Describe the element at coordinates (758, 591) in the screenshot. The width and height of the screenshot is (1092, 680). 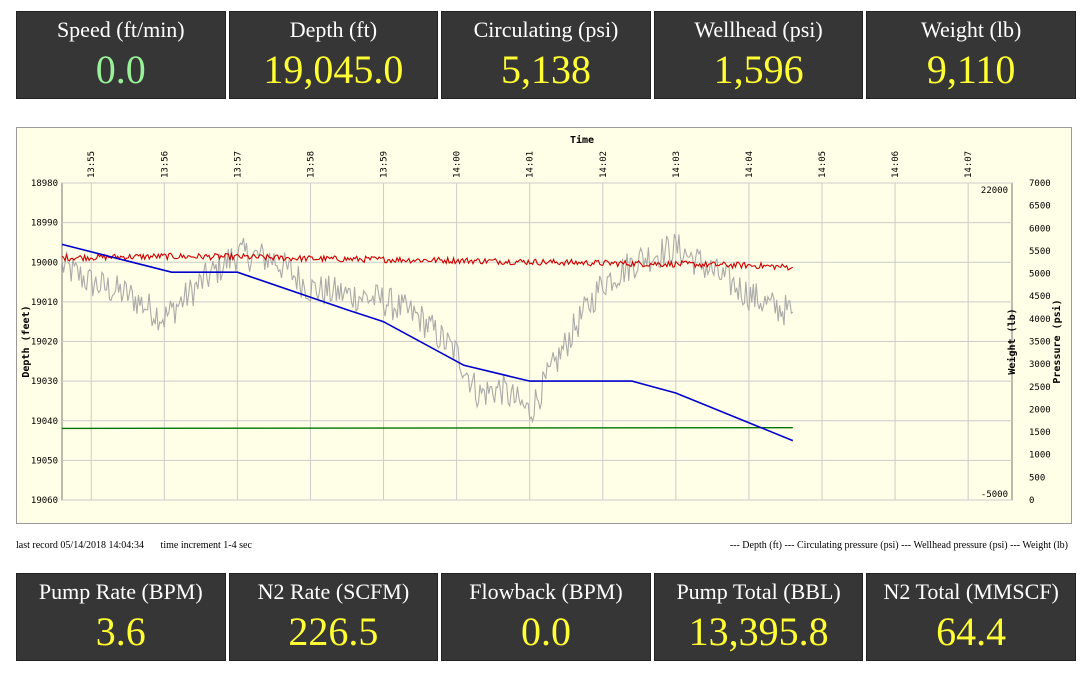
I see `readout-label: Pump Total (BBL)` at that location.